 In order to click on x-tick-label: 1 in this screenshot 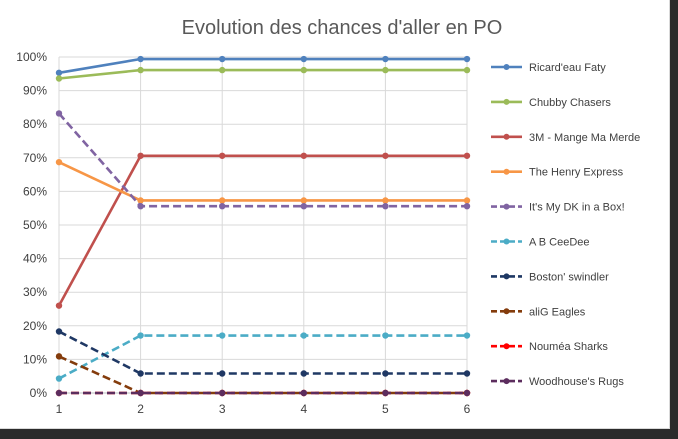, I will do `click(59, 409)`.